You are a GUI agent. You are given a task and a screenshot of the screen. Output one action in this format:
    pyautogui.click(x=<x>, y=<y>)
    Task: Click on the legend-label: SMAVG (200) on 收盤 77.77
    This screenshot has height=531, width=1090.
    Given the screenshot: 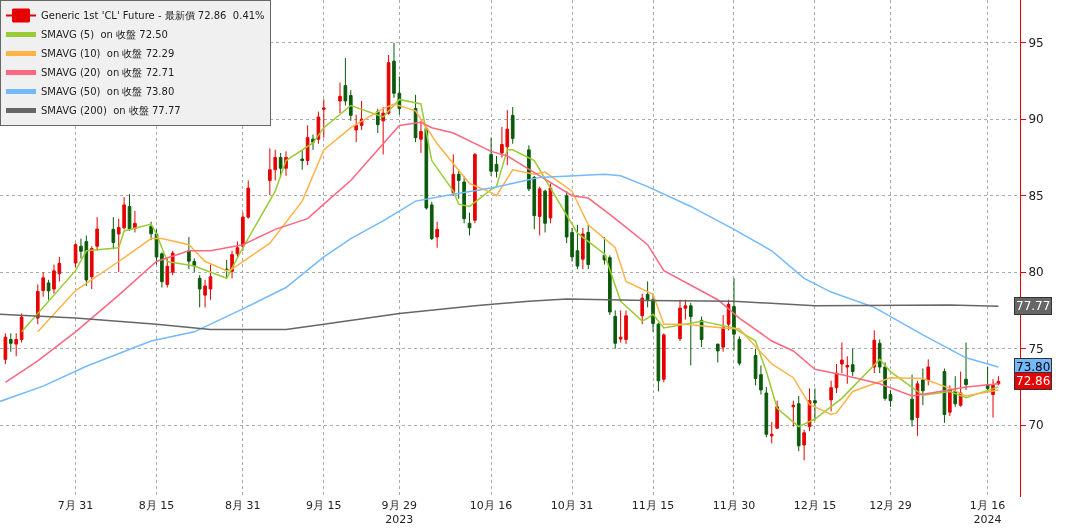 What is the action you would take?
    pyautogui.click(x=111, y=111)
    